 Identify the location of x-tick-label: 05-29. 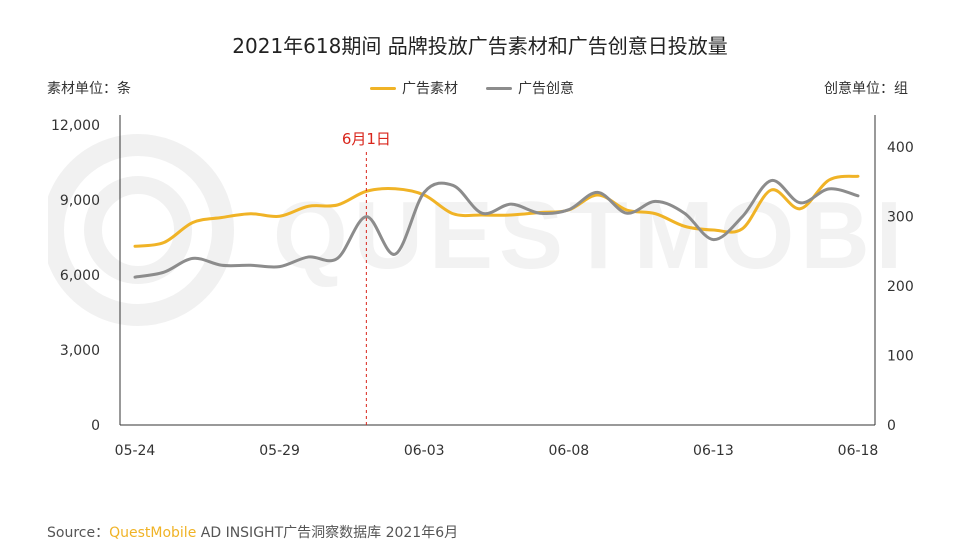
(279, 451).